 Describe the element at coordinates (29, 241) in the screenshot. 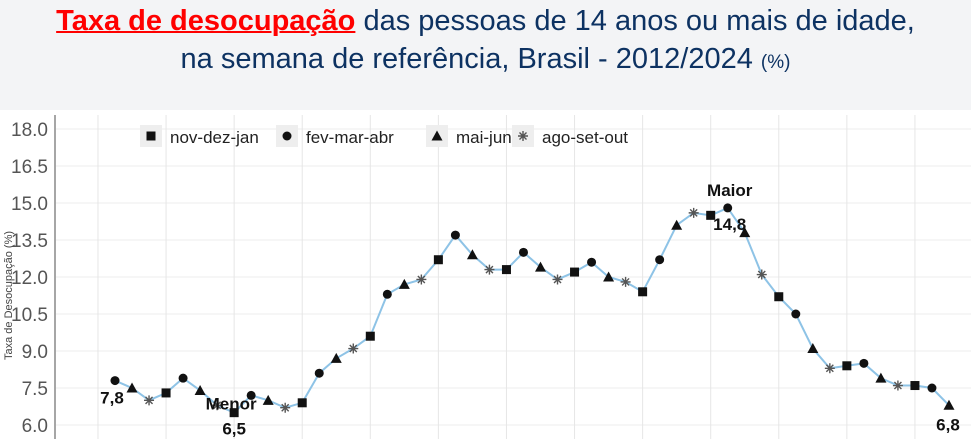

I see `y-tick-label: 13.5` at that location.